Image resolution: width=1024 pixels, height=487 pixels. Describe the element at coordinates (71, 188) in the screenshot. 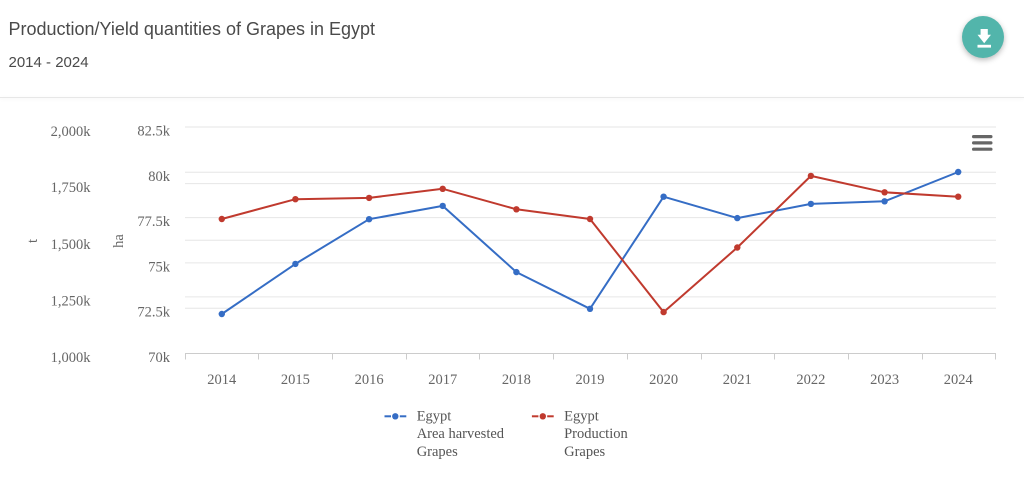

I see `svg-text: 1,750k` at that location.